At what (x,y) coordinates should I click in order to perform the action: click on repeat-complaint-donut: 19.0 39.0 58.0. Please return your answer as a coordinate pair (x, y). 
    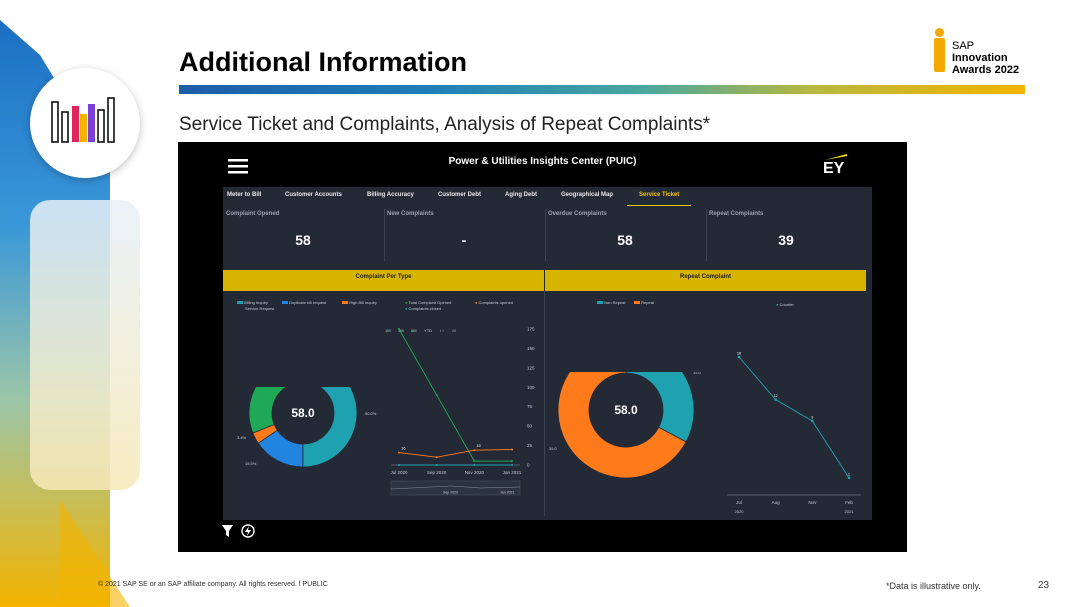
    Looking at the image, I should click on (625, 425).